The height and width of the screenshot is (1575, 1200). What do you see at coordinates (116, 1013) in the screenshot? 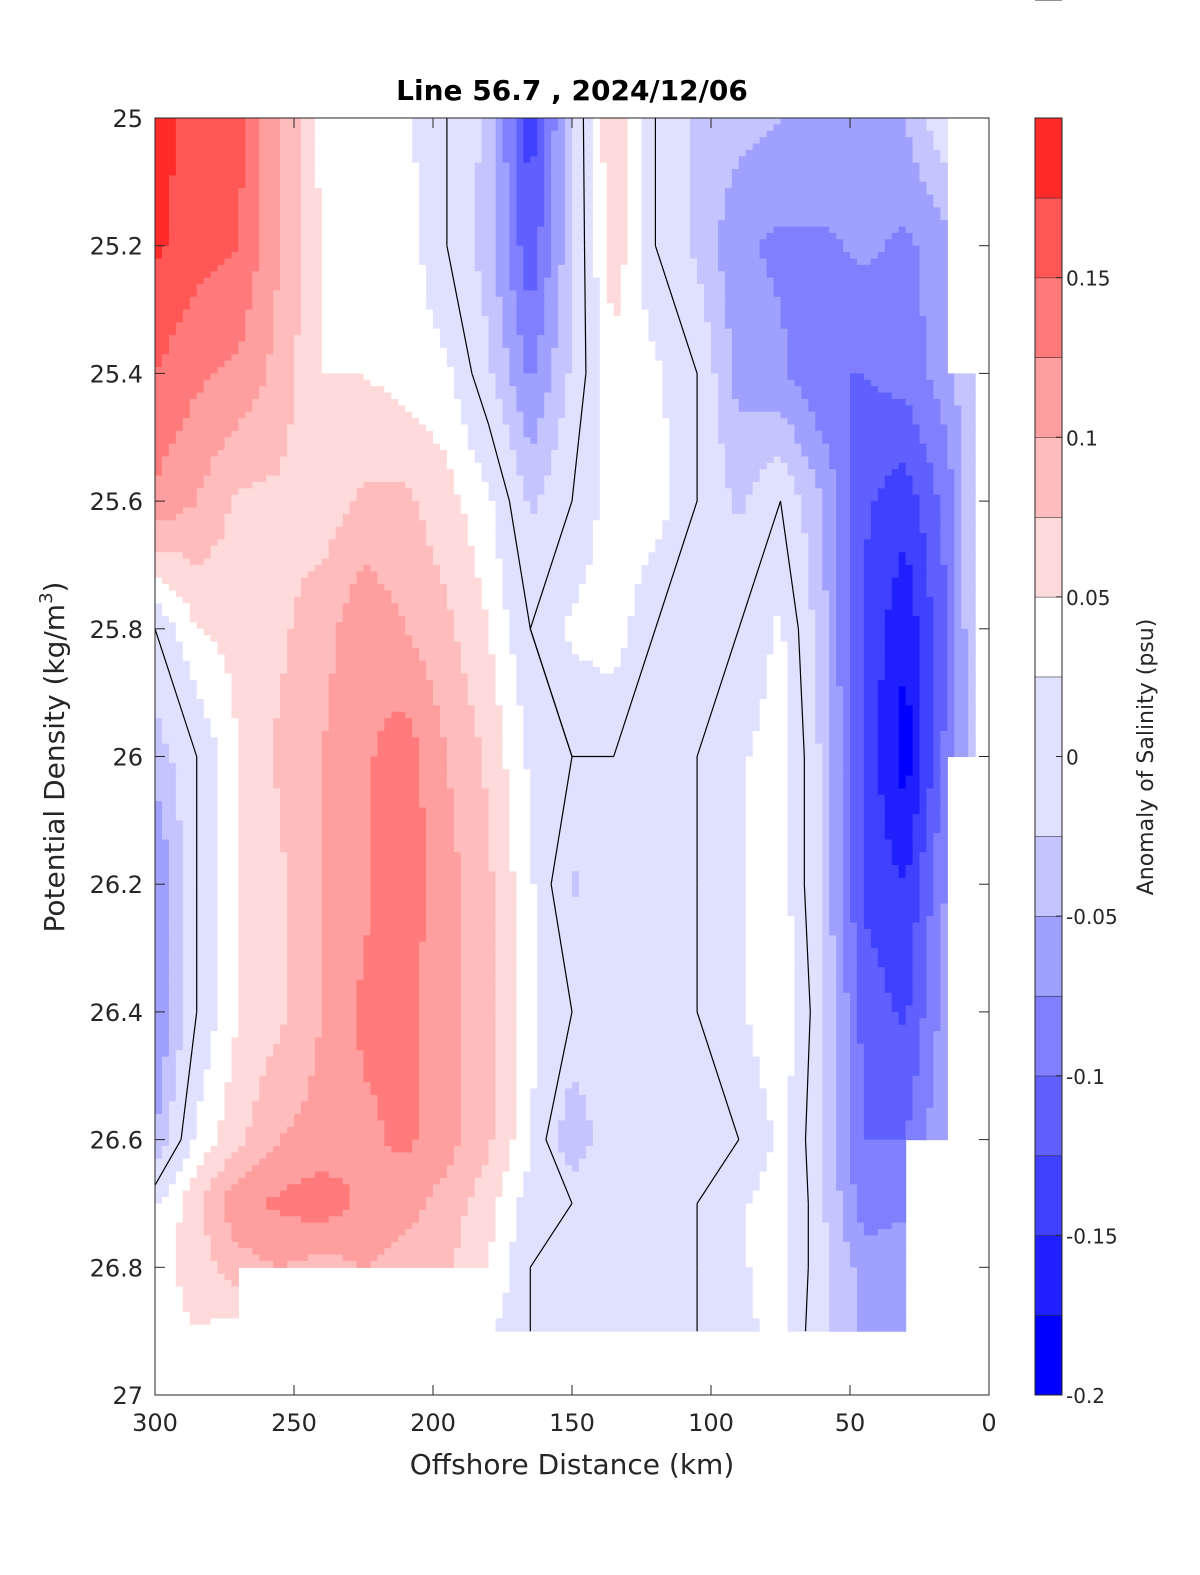
I see `y-tick-label: 26.4` at bounding box center [116, 1013].